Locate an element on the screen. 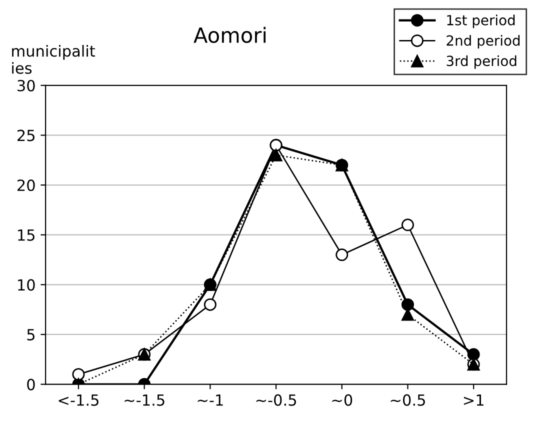 The image size is (536, 427). y-tick-label: 25 is located at coordinates (26, 136).